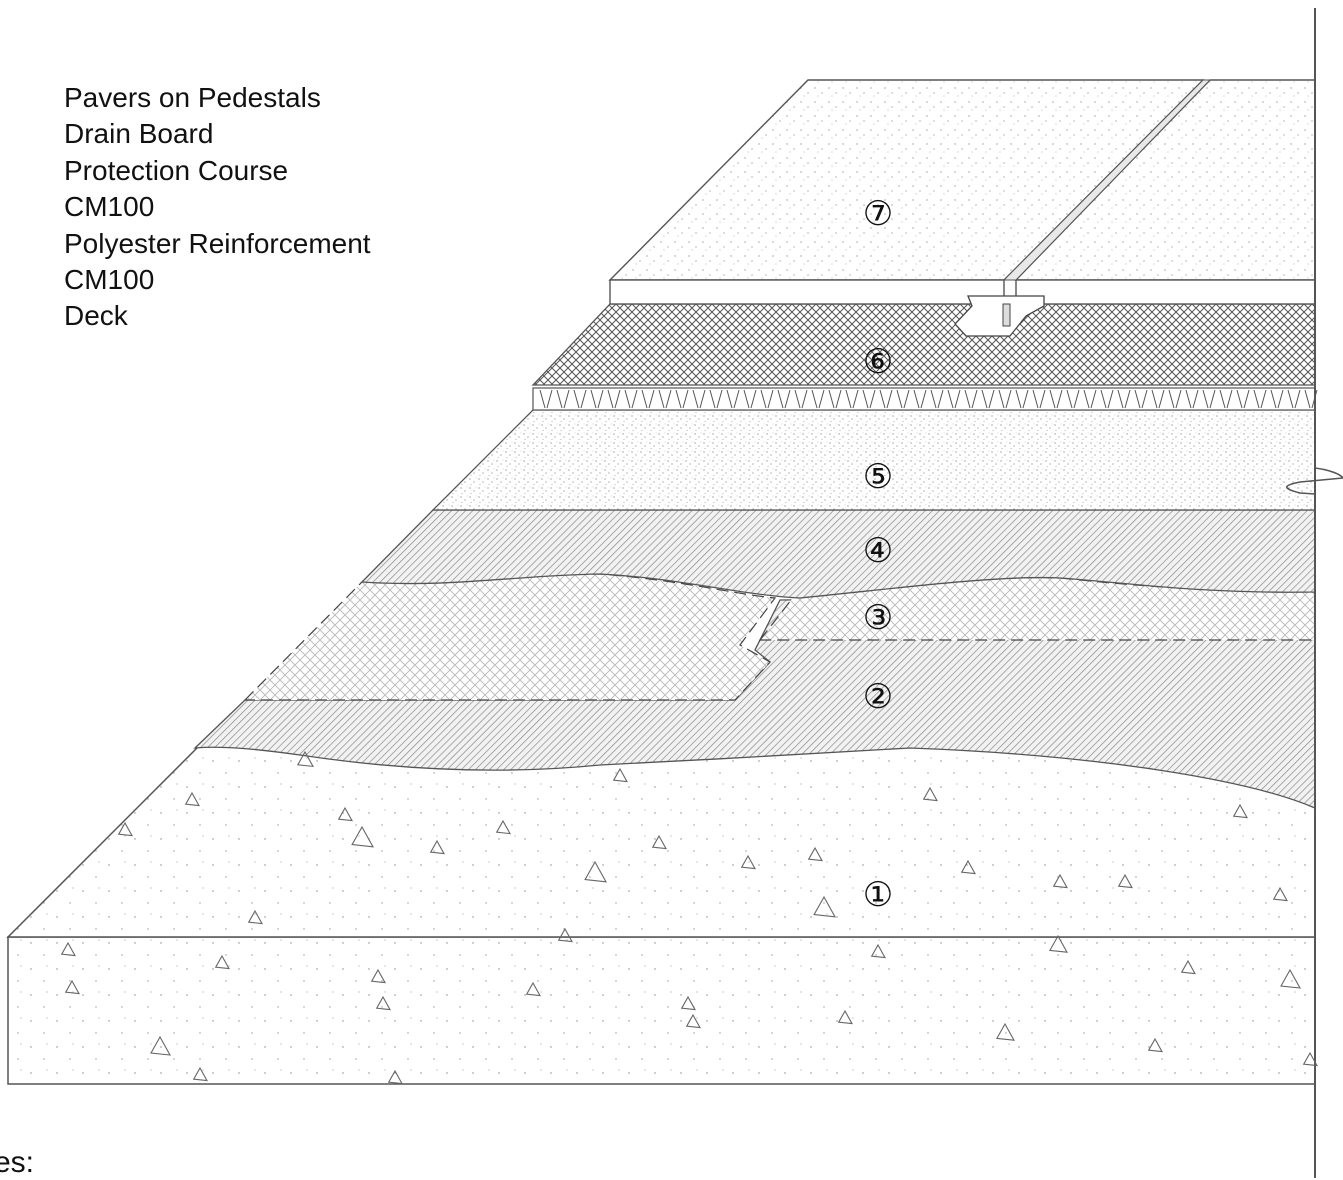 This screenshot has height=1180, width=1343. What do you see at coordinates (807, 292) in the screenshot?
I see `paver-left-edge` at bounding box center [807, 292].